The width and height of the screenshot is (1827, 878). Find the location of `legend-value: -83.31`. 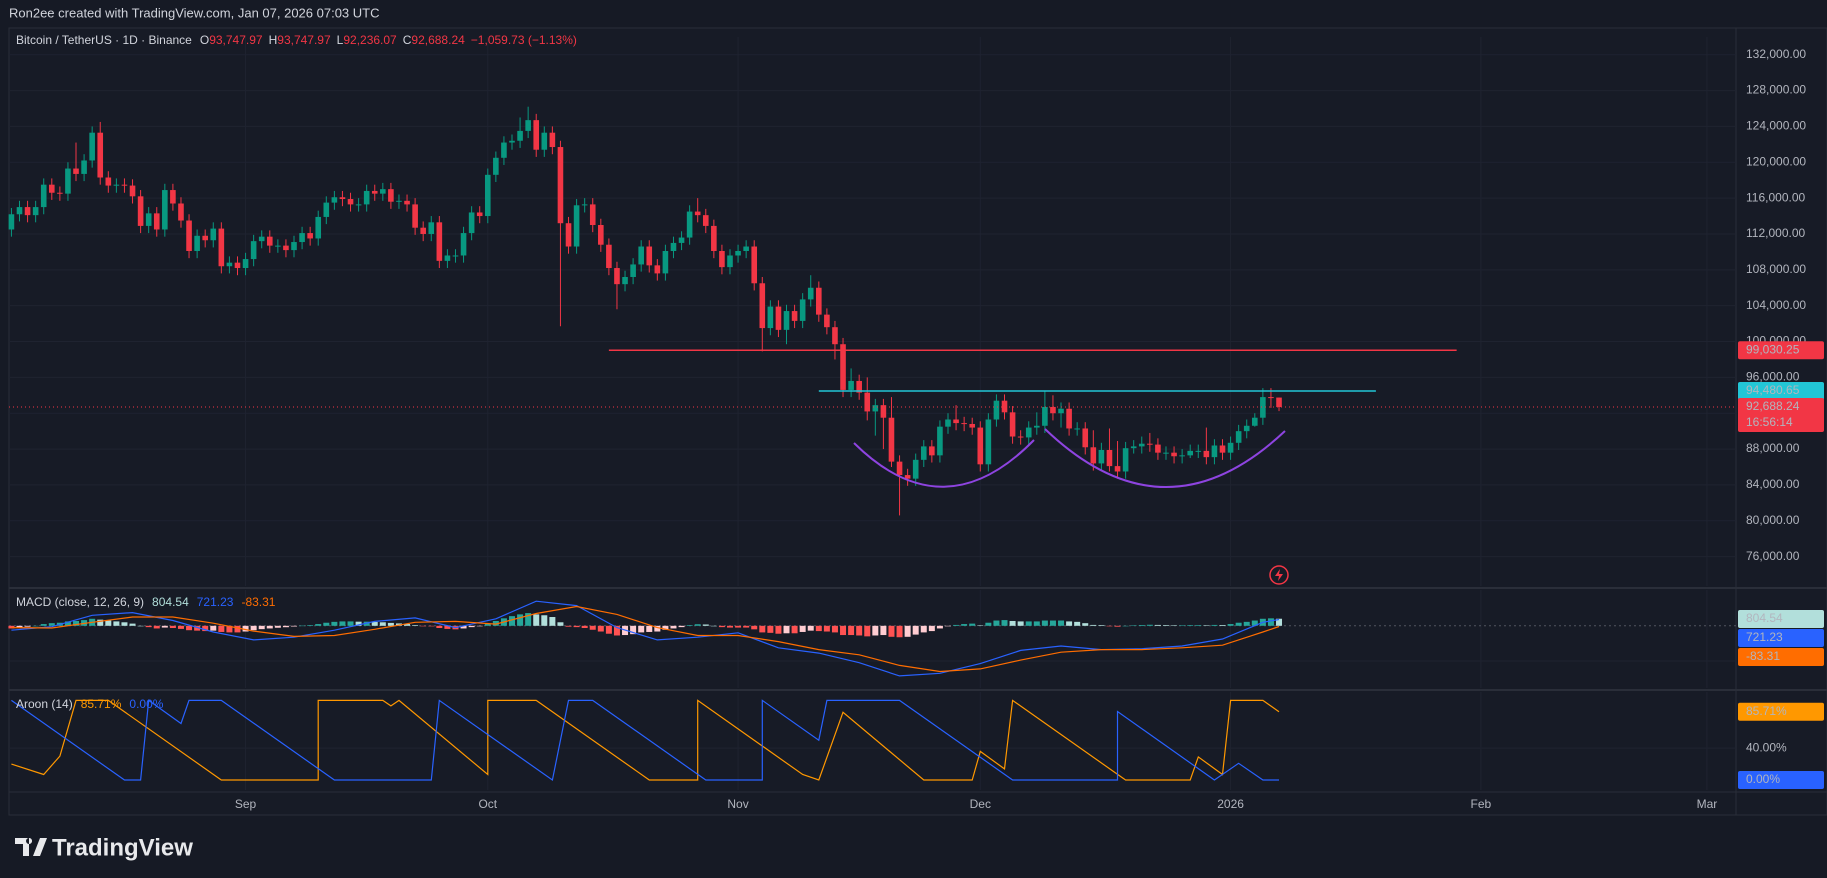

legend-value: -83.31 is located at coordinates (258, 602).